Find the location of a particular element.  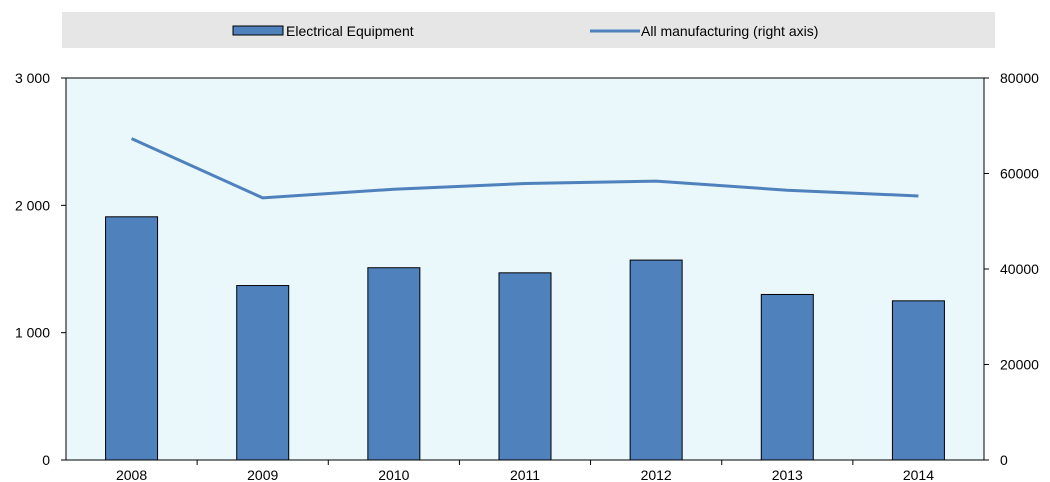

x-tick-label: 2013 is located at coordinates (787, 474).